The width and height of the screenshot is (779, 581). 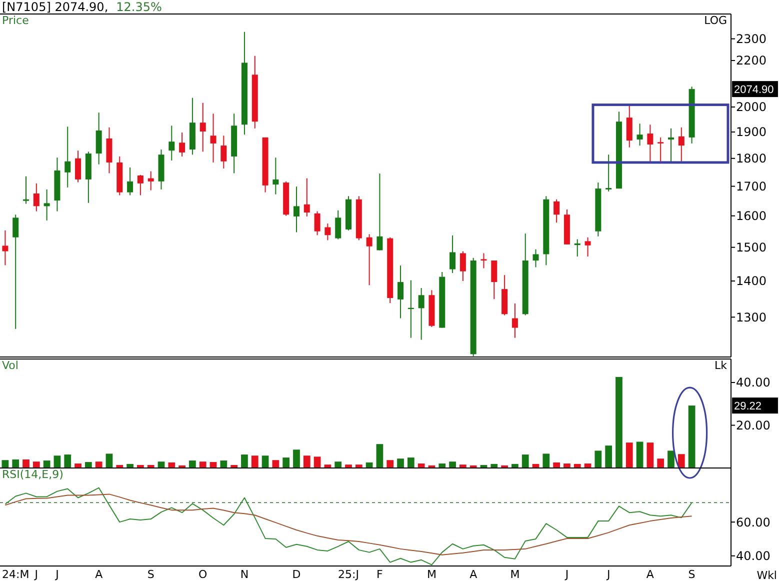 I want to click on y-tick-label: 2000, so click(x=751, y=107).